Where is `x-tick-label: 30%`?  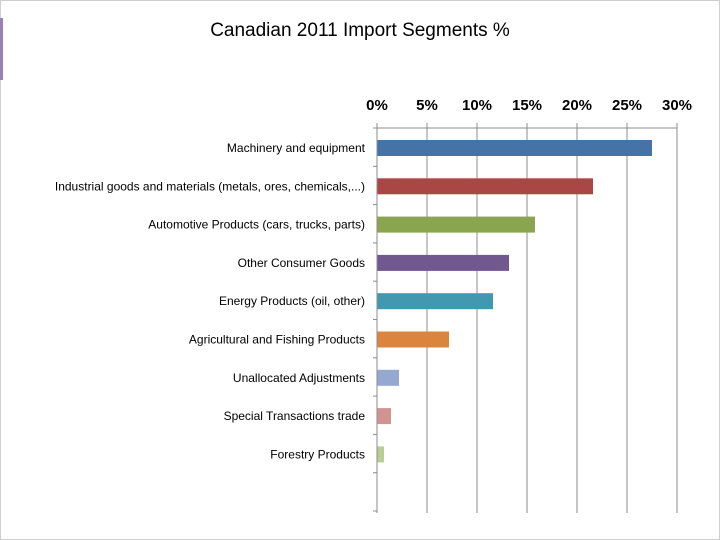 x-tick-label: 30% is located at coordinates (677, 105).